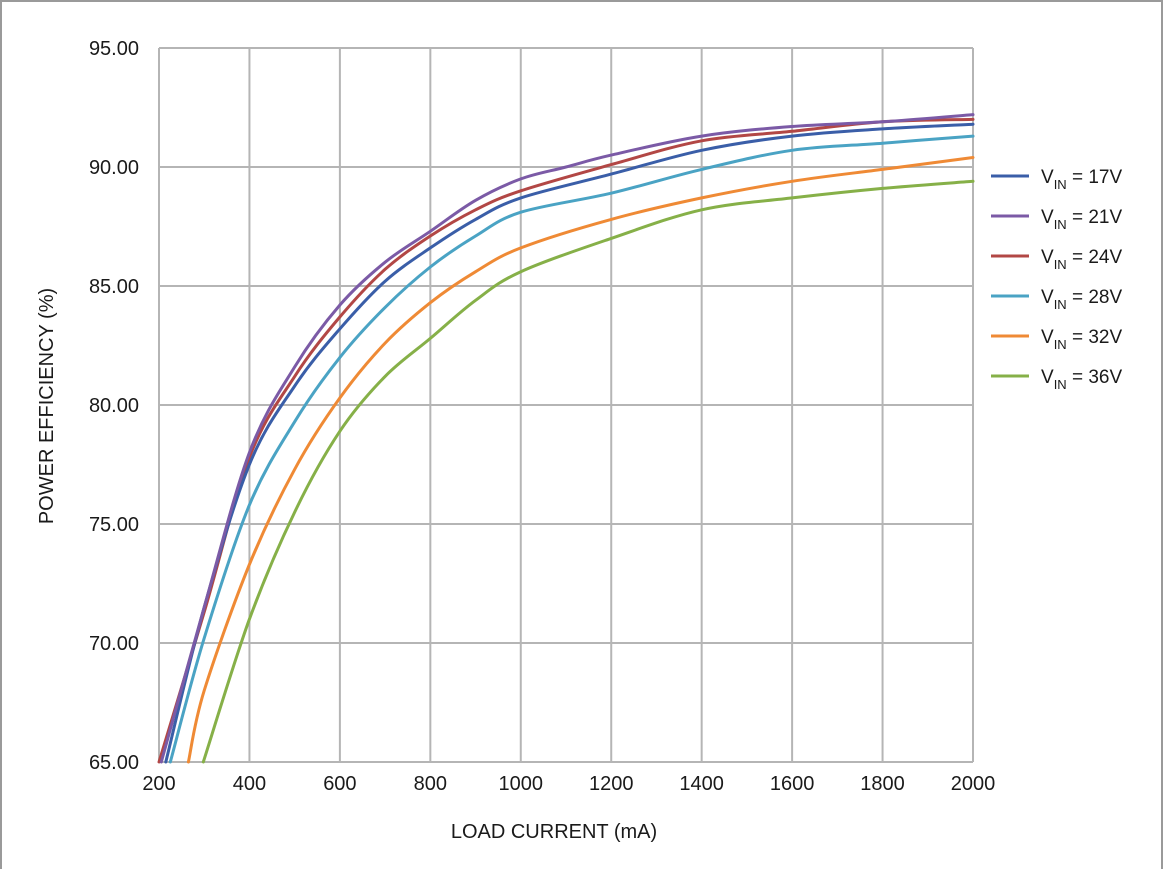 This screenshot has height=875, width=1167. I want to click on legend-label-1: VIN = 21V, so click(1081, 219).